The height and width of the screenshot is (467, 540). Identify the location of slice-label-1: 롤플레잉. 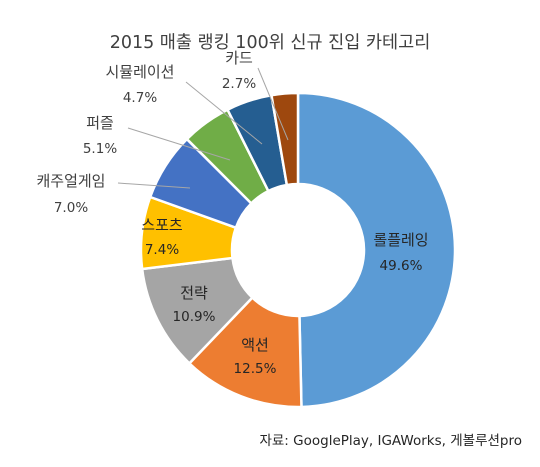
(400, 240).